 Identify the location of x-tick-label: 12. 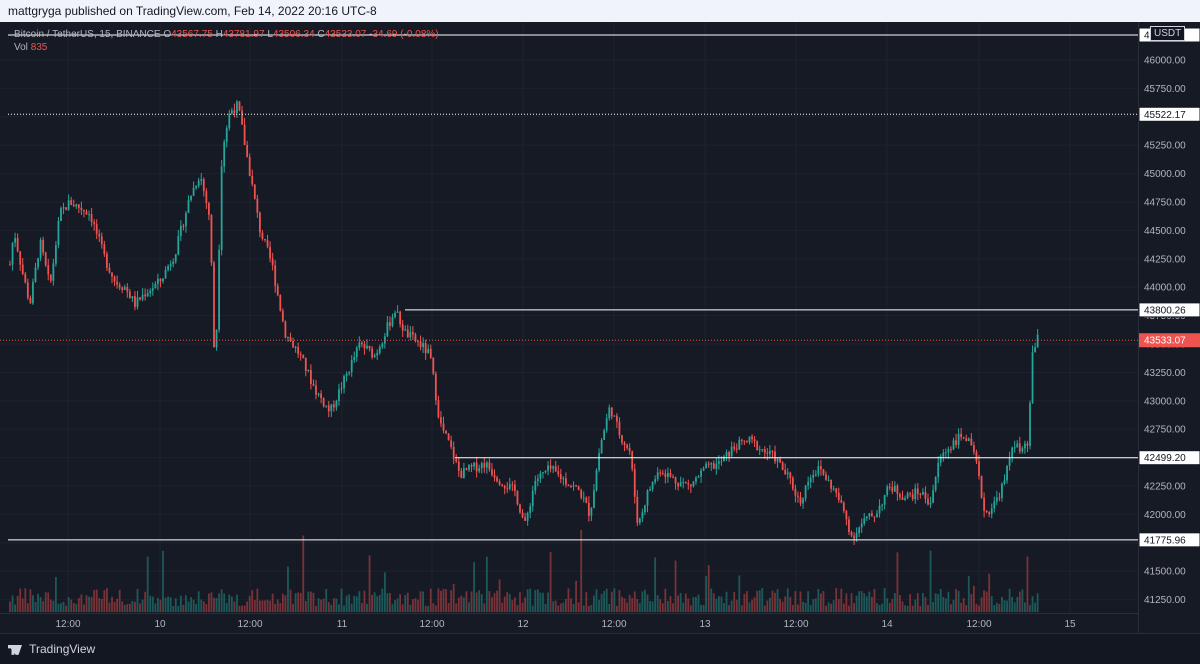
(523, 624).